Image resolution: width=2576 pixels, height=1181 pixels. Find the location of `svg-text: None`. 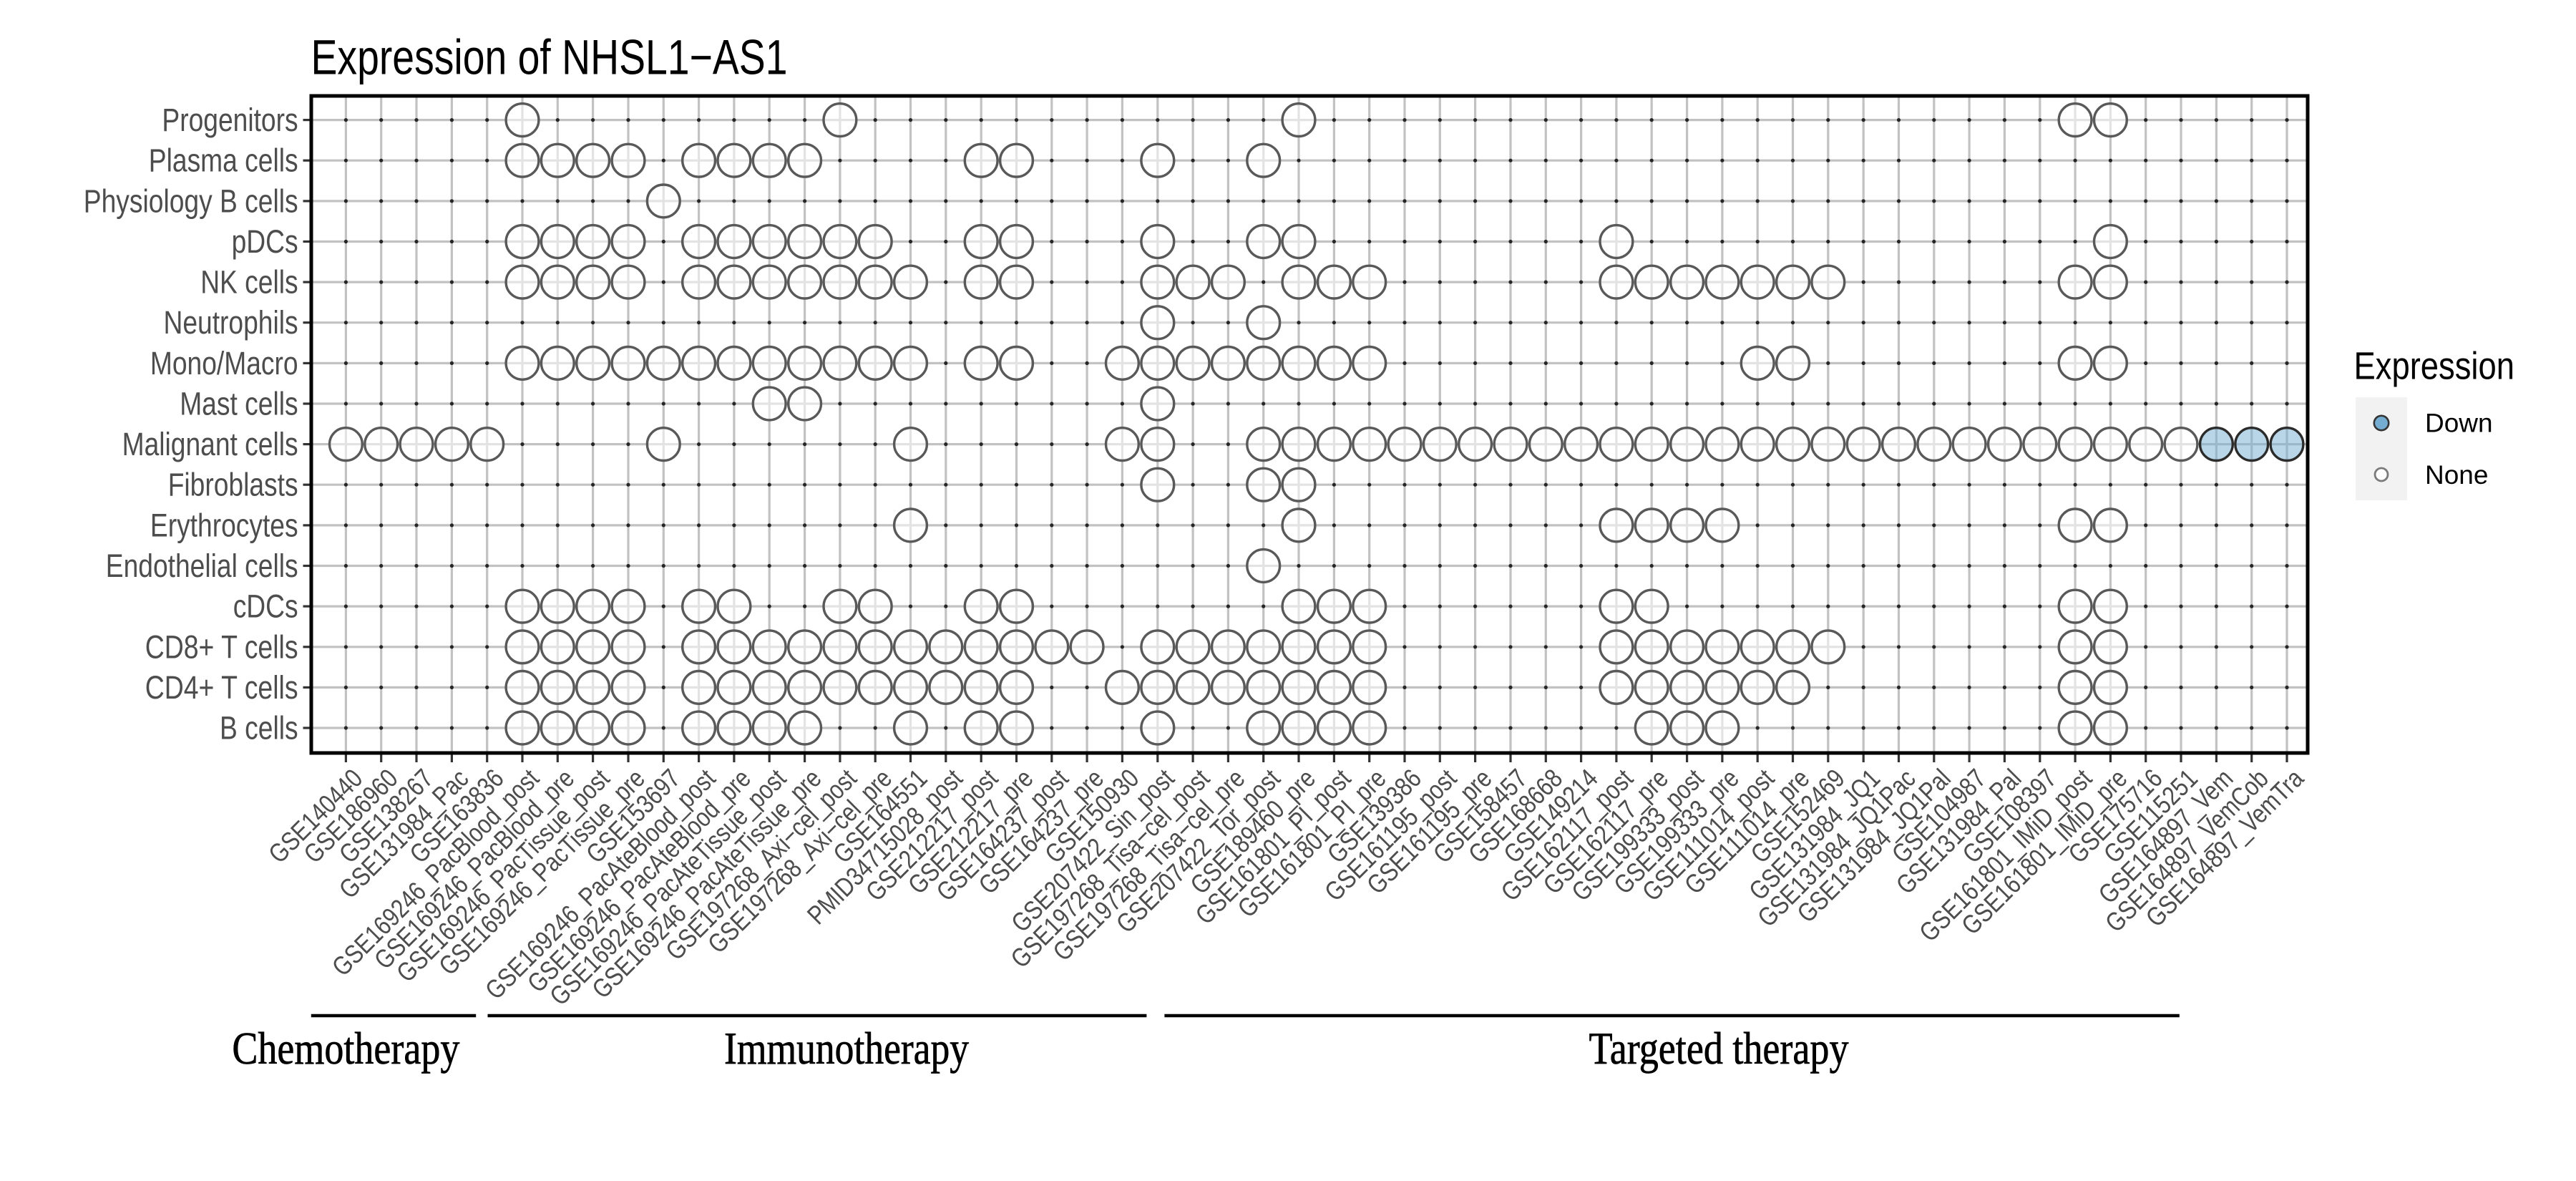

svg-text: None is located at coordinates (2456, 475).